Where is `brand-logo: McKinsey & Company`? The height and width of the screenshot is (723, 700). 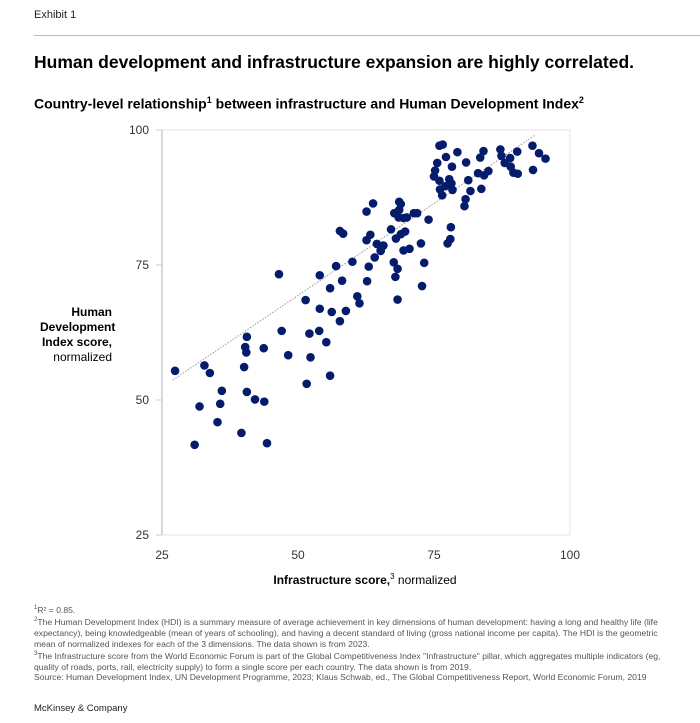 brand-logo: McKinsey & Company is located at coordinates (81, 708).